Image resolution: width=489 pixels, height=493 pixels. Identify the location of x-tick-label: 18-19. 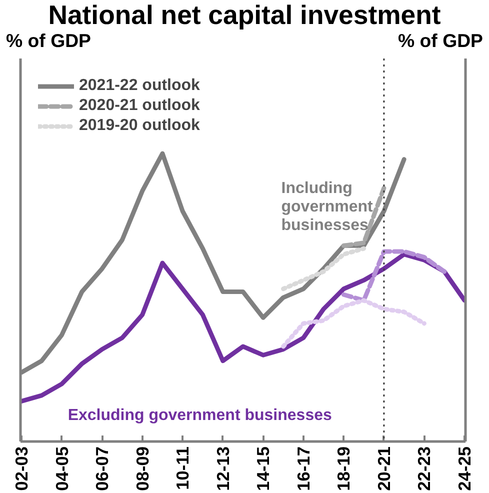
(344, 468).